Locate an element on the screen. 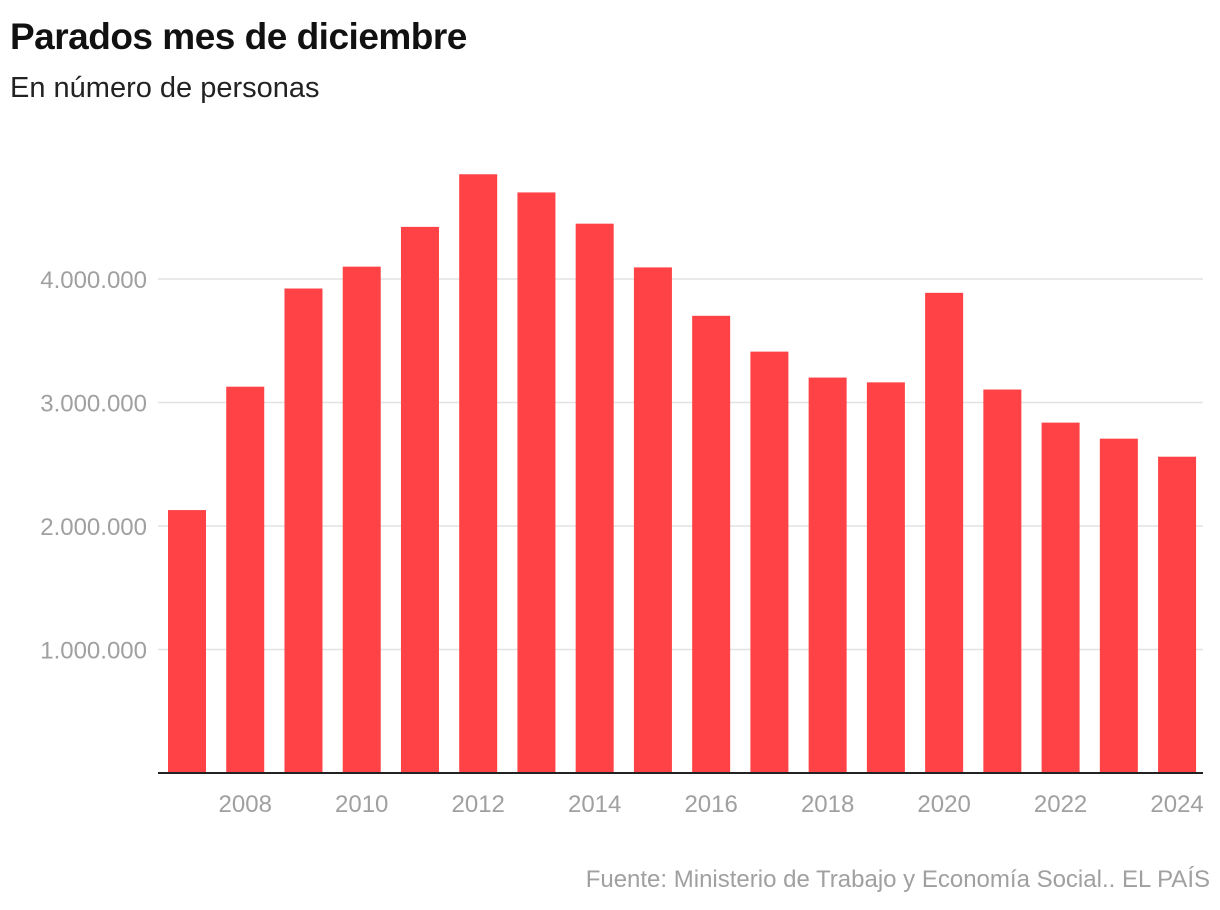 Image resolution: width=1220 pixels, height=910 pixels. x-tick-label: 2022 is located at coordinates (1060, 804).